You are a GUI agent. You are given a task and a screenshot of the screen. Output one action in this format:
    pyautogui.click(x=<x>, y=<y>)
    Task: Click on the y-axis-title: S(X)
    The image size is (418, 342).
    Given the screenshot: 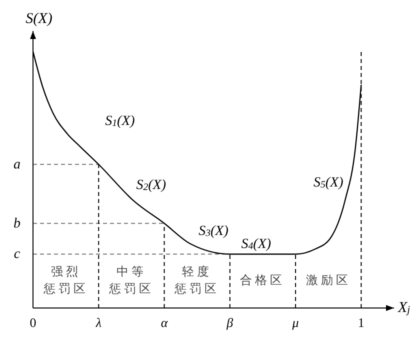 What is the action you would take?
    pyautogui.click(x=39, y=19)
    